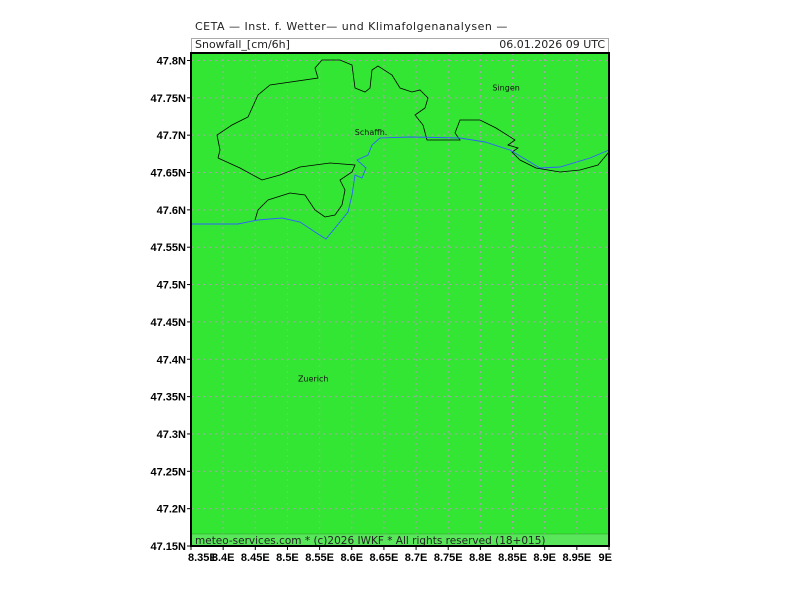 Image resolution: width=800 pixels, height=600 pixels. Describe the element at coordinates (171, 136) in the screenshot. I see `lat-tick-label: 47.7N` at that location.